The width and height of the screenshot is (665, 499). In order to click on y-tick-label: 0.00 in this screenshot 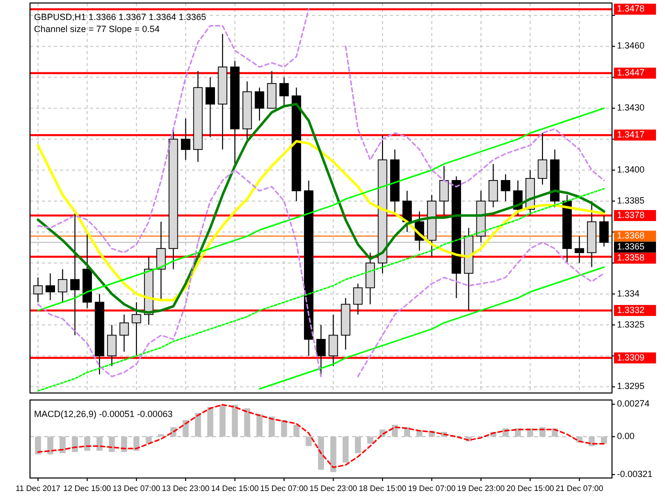, I will do `click(626, 436)`.